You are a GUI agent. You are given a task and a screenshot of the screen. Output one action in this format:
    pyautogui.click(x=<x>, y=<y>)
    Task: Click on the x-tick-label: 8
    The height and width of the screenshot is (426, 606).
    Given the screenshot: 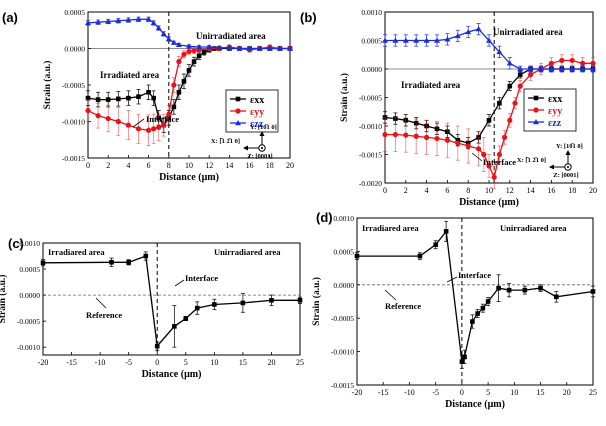 What is the action you would take?
    pyautogui.click(x=169, y=165)
    